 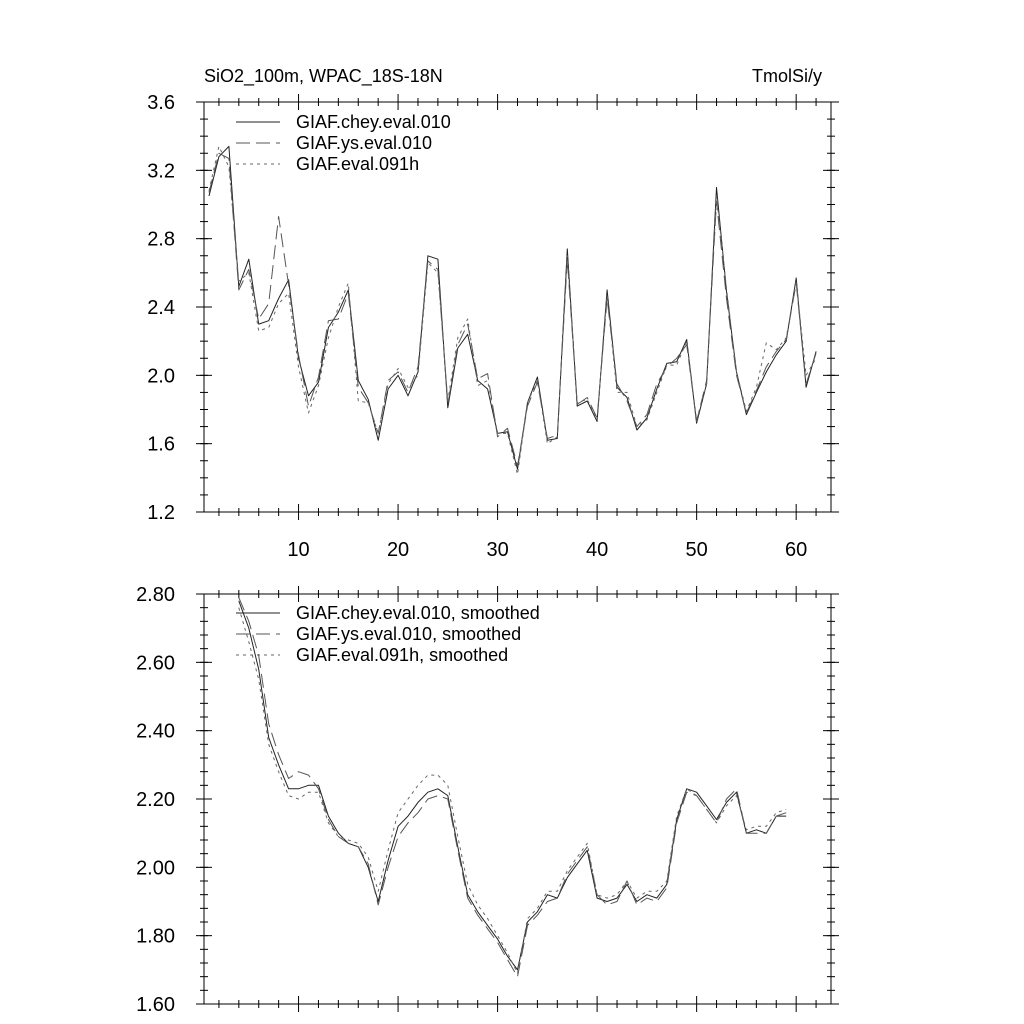 I want to click on top-xtick-label: 50, so click(x=697, y=550).